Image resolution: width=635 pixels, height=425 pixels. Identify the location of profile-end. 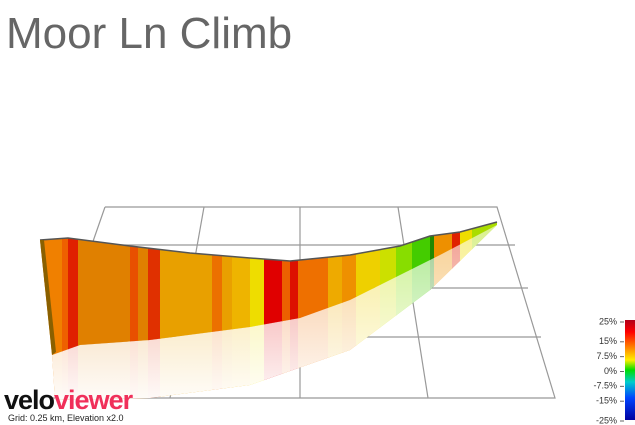
(48, 297).